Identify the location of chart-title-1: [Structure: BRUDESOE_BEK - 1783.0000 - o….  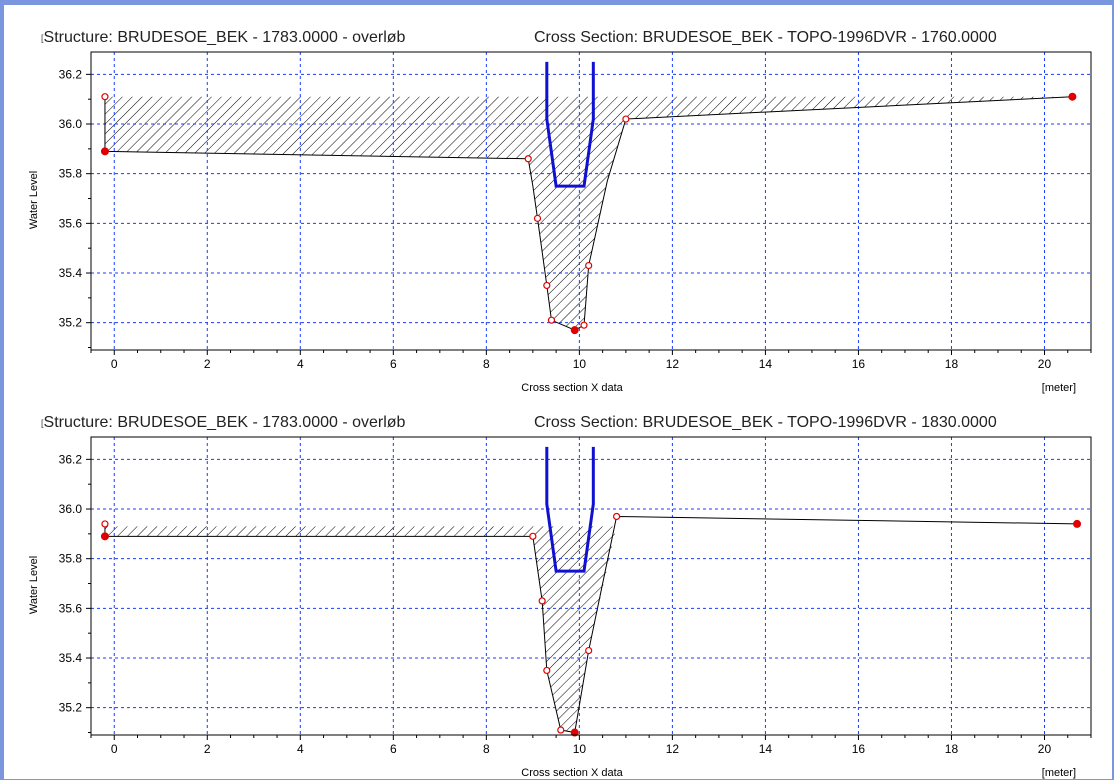
(574, 38).